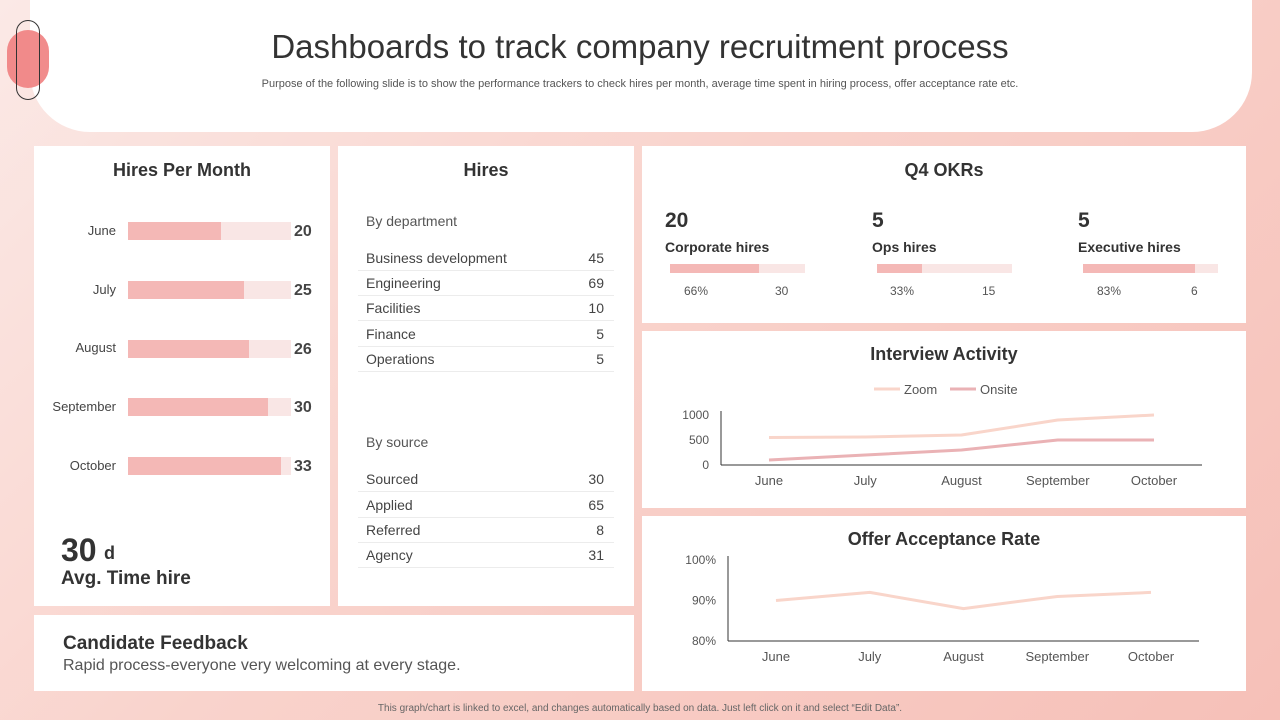 This screenshot has width=1280, height=720. What do you see at coordinates (412, 221) in the screenshot?
I see `by-department-heading: By department` at bounding box center [412, 221].